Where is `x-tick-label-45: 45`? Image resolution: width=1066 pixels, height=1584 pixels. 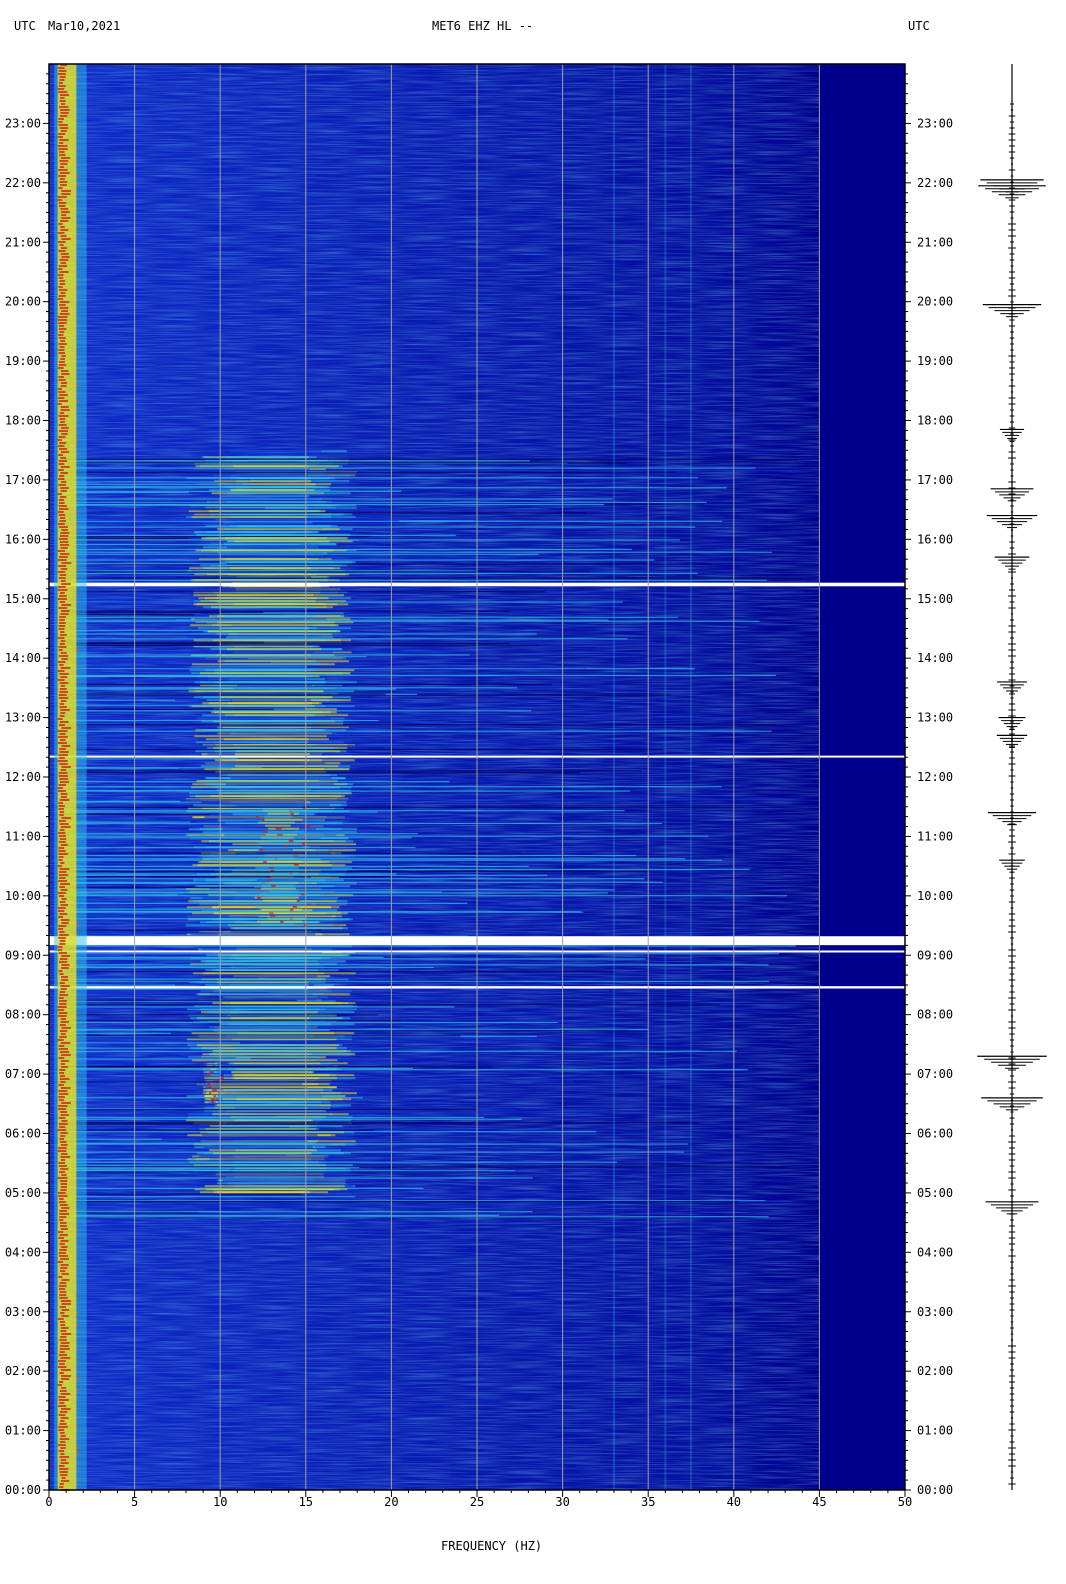 x-tick-label-45: 45 is located at coordinates (819, 1502).